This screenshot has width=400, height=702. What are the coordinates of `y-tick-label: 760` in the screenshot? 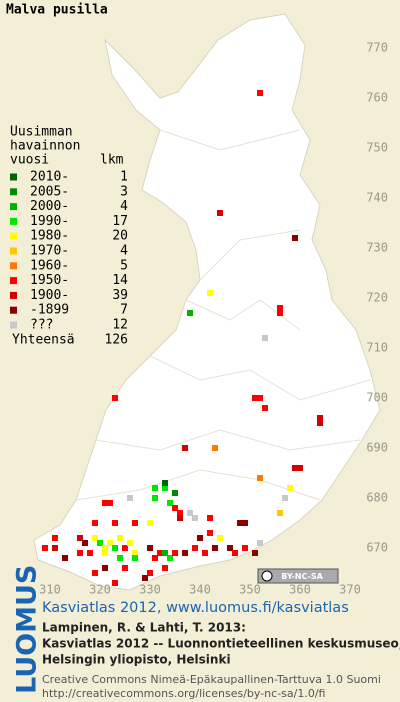 It's located at (377, 98).